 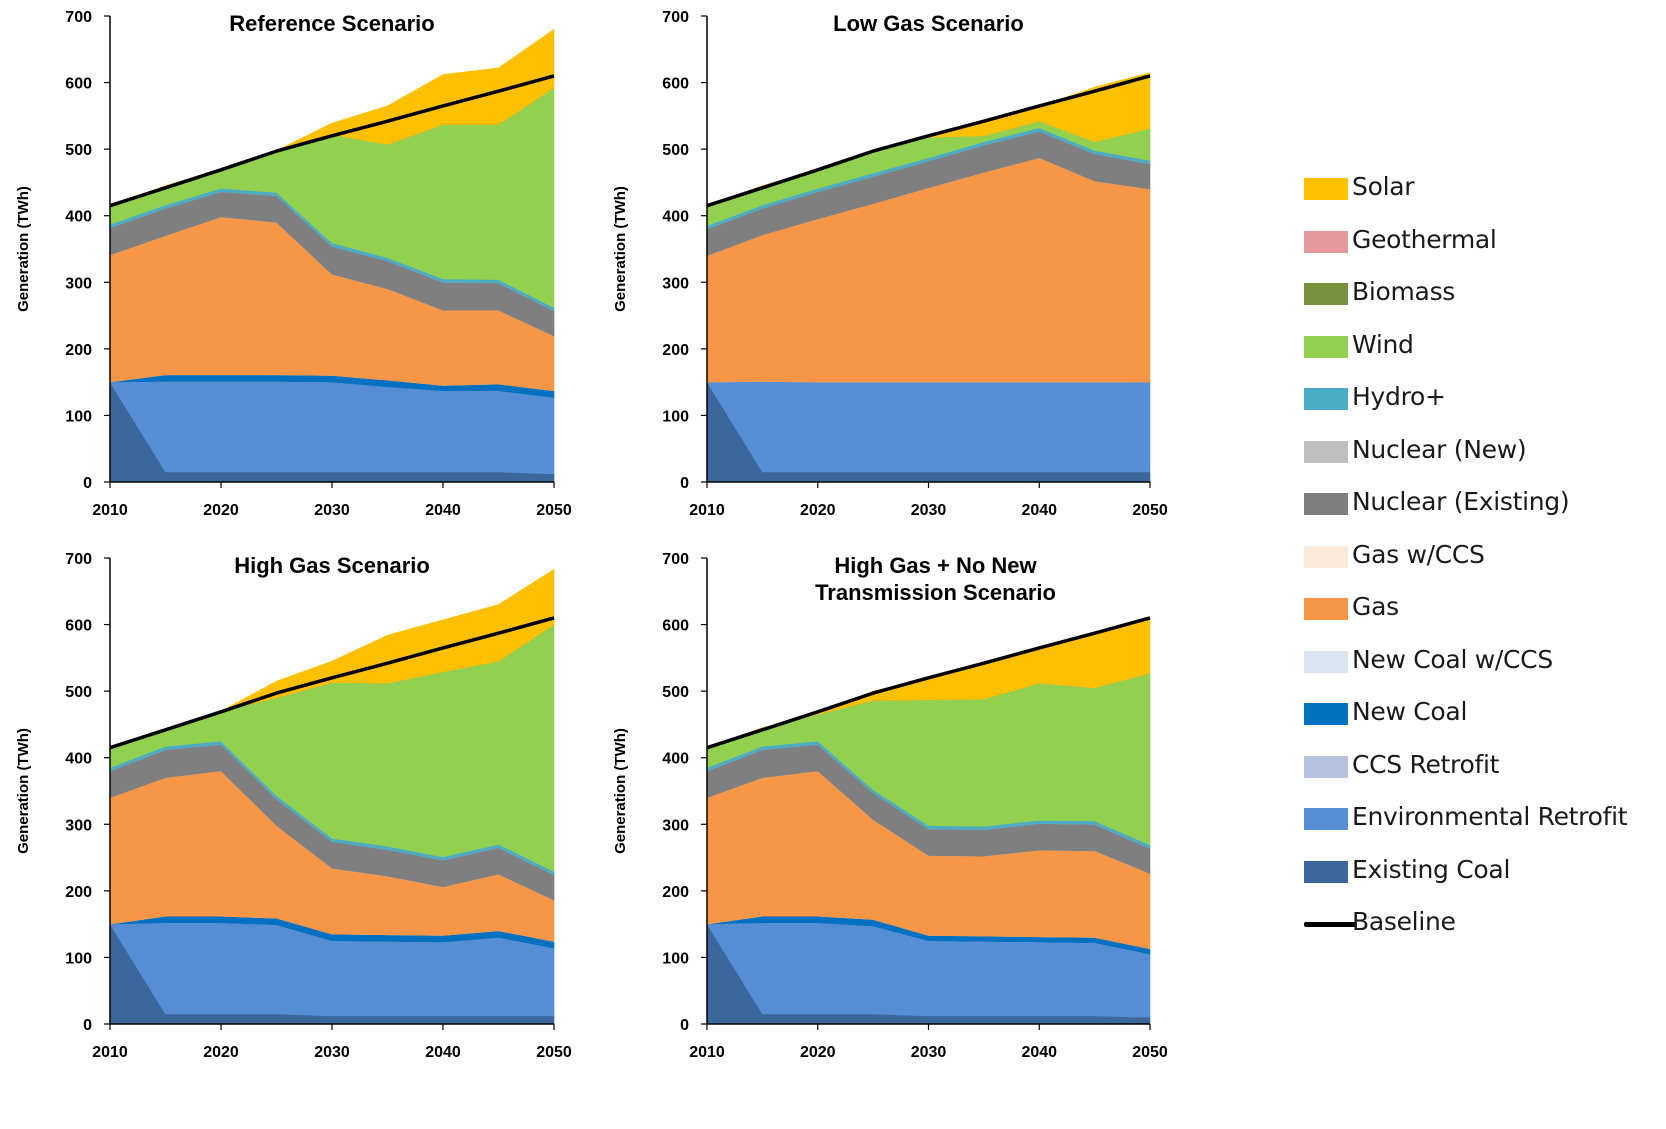 I want to click on chart-title: High Gas Scenario, so click(x=332, y=565).